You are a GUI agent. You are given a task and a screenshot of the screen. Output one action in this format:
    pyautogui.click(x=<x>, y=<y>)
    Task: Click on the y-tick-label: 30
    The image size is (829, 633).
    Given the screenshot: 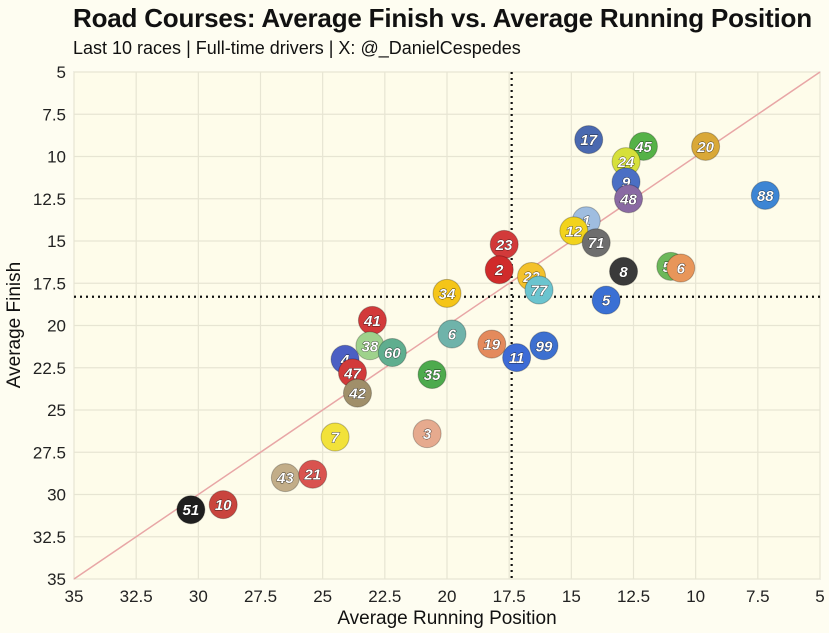 What is the action you would take?
    pyautogui.click(x=56, y=495)
    